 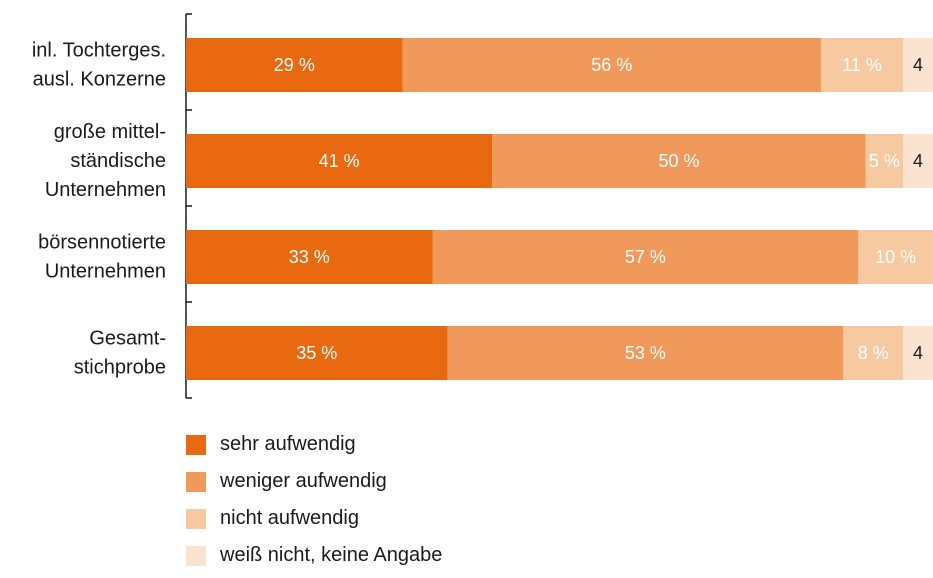 I want to click on legend-label: weiß nicht, keine Angabe, so click(x=331, y=555).